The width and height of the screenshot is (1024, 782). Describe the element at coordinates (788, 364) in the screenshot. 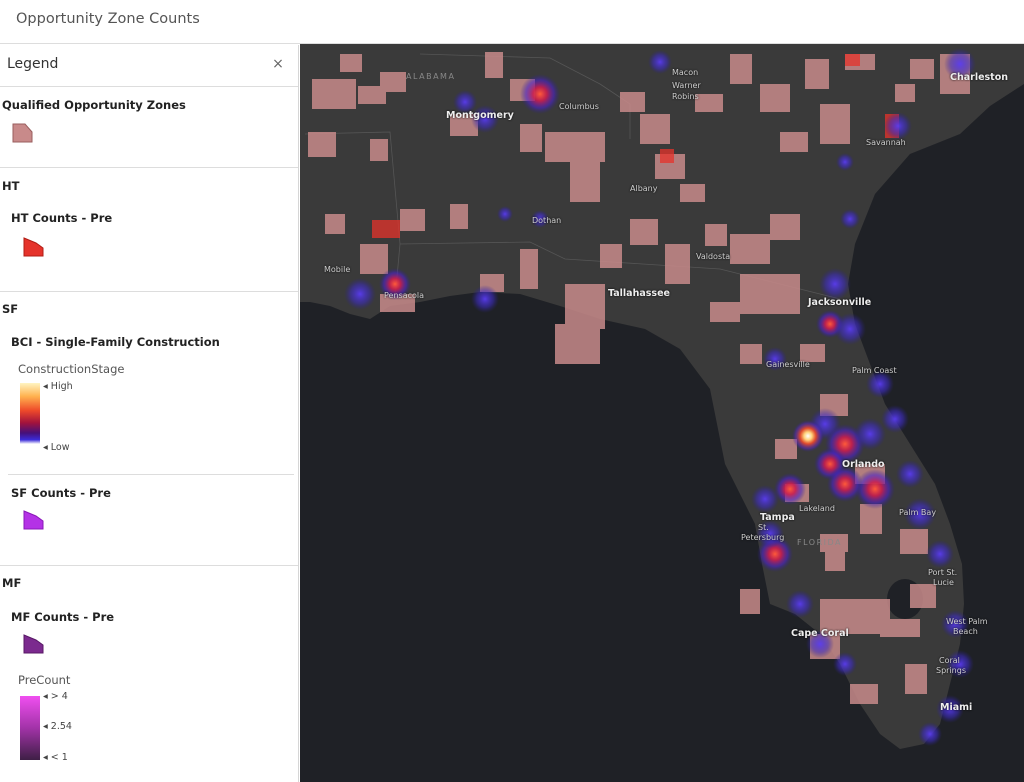

I see `city-label: Gainesville` at that location.